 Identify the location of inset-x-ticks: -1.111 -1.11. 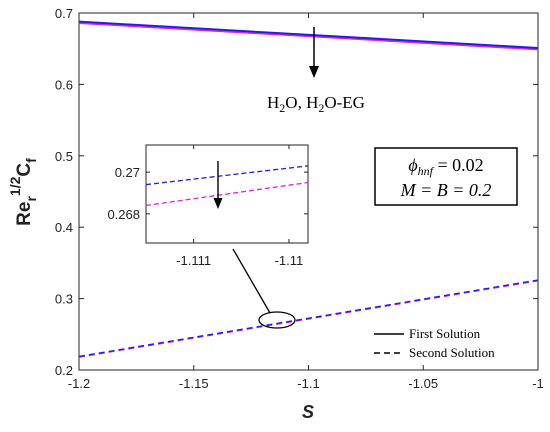
(239, 206).